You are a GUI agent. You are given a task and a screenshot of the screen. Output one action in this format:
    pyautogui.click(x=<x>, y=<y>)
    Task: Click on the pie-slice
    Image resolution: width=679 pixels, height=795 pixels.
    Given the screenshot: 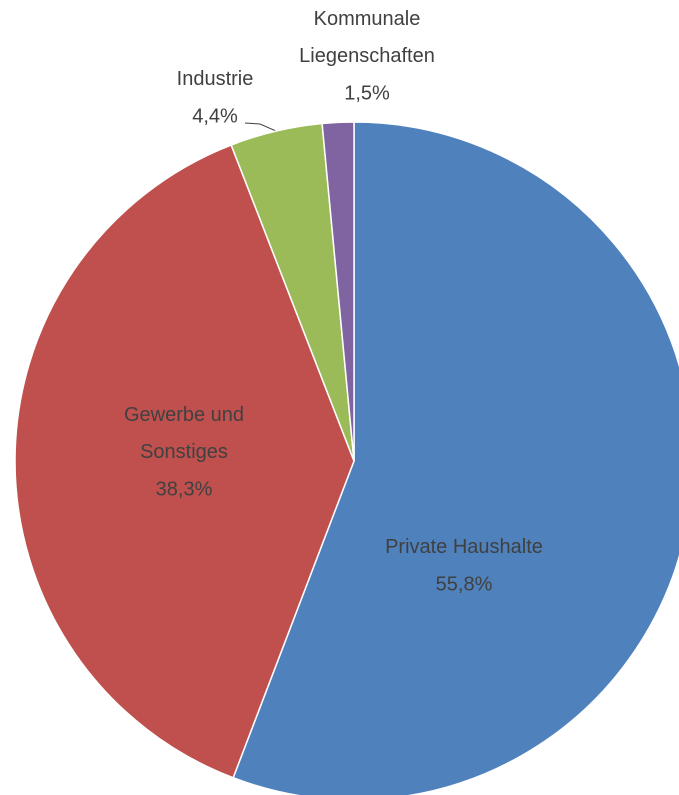 What is the action you would take?
    pyautogui.click(x=338, y=291)
    